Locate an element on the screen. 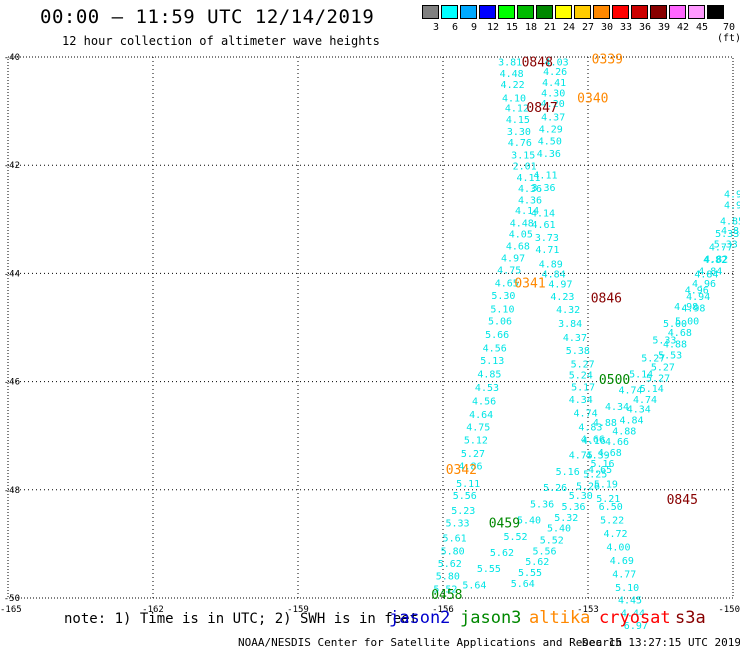  wave-height-value: 4.66 is located at coordinates (593, 439).